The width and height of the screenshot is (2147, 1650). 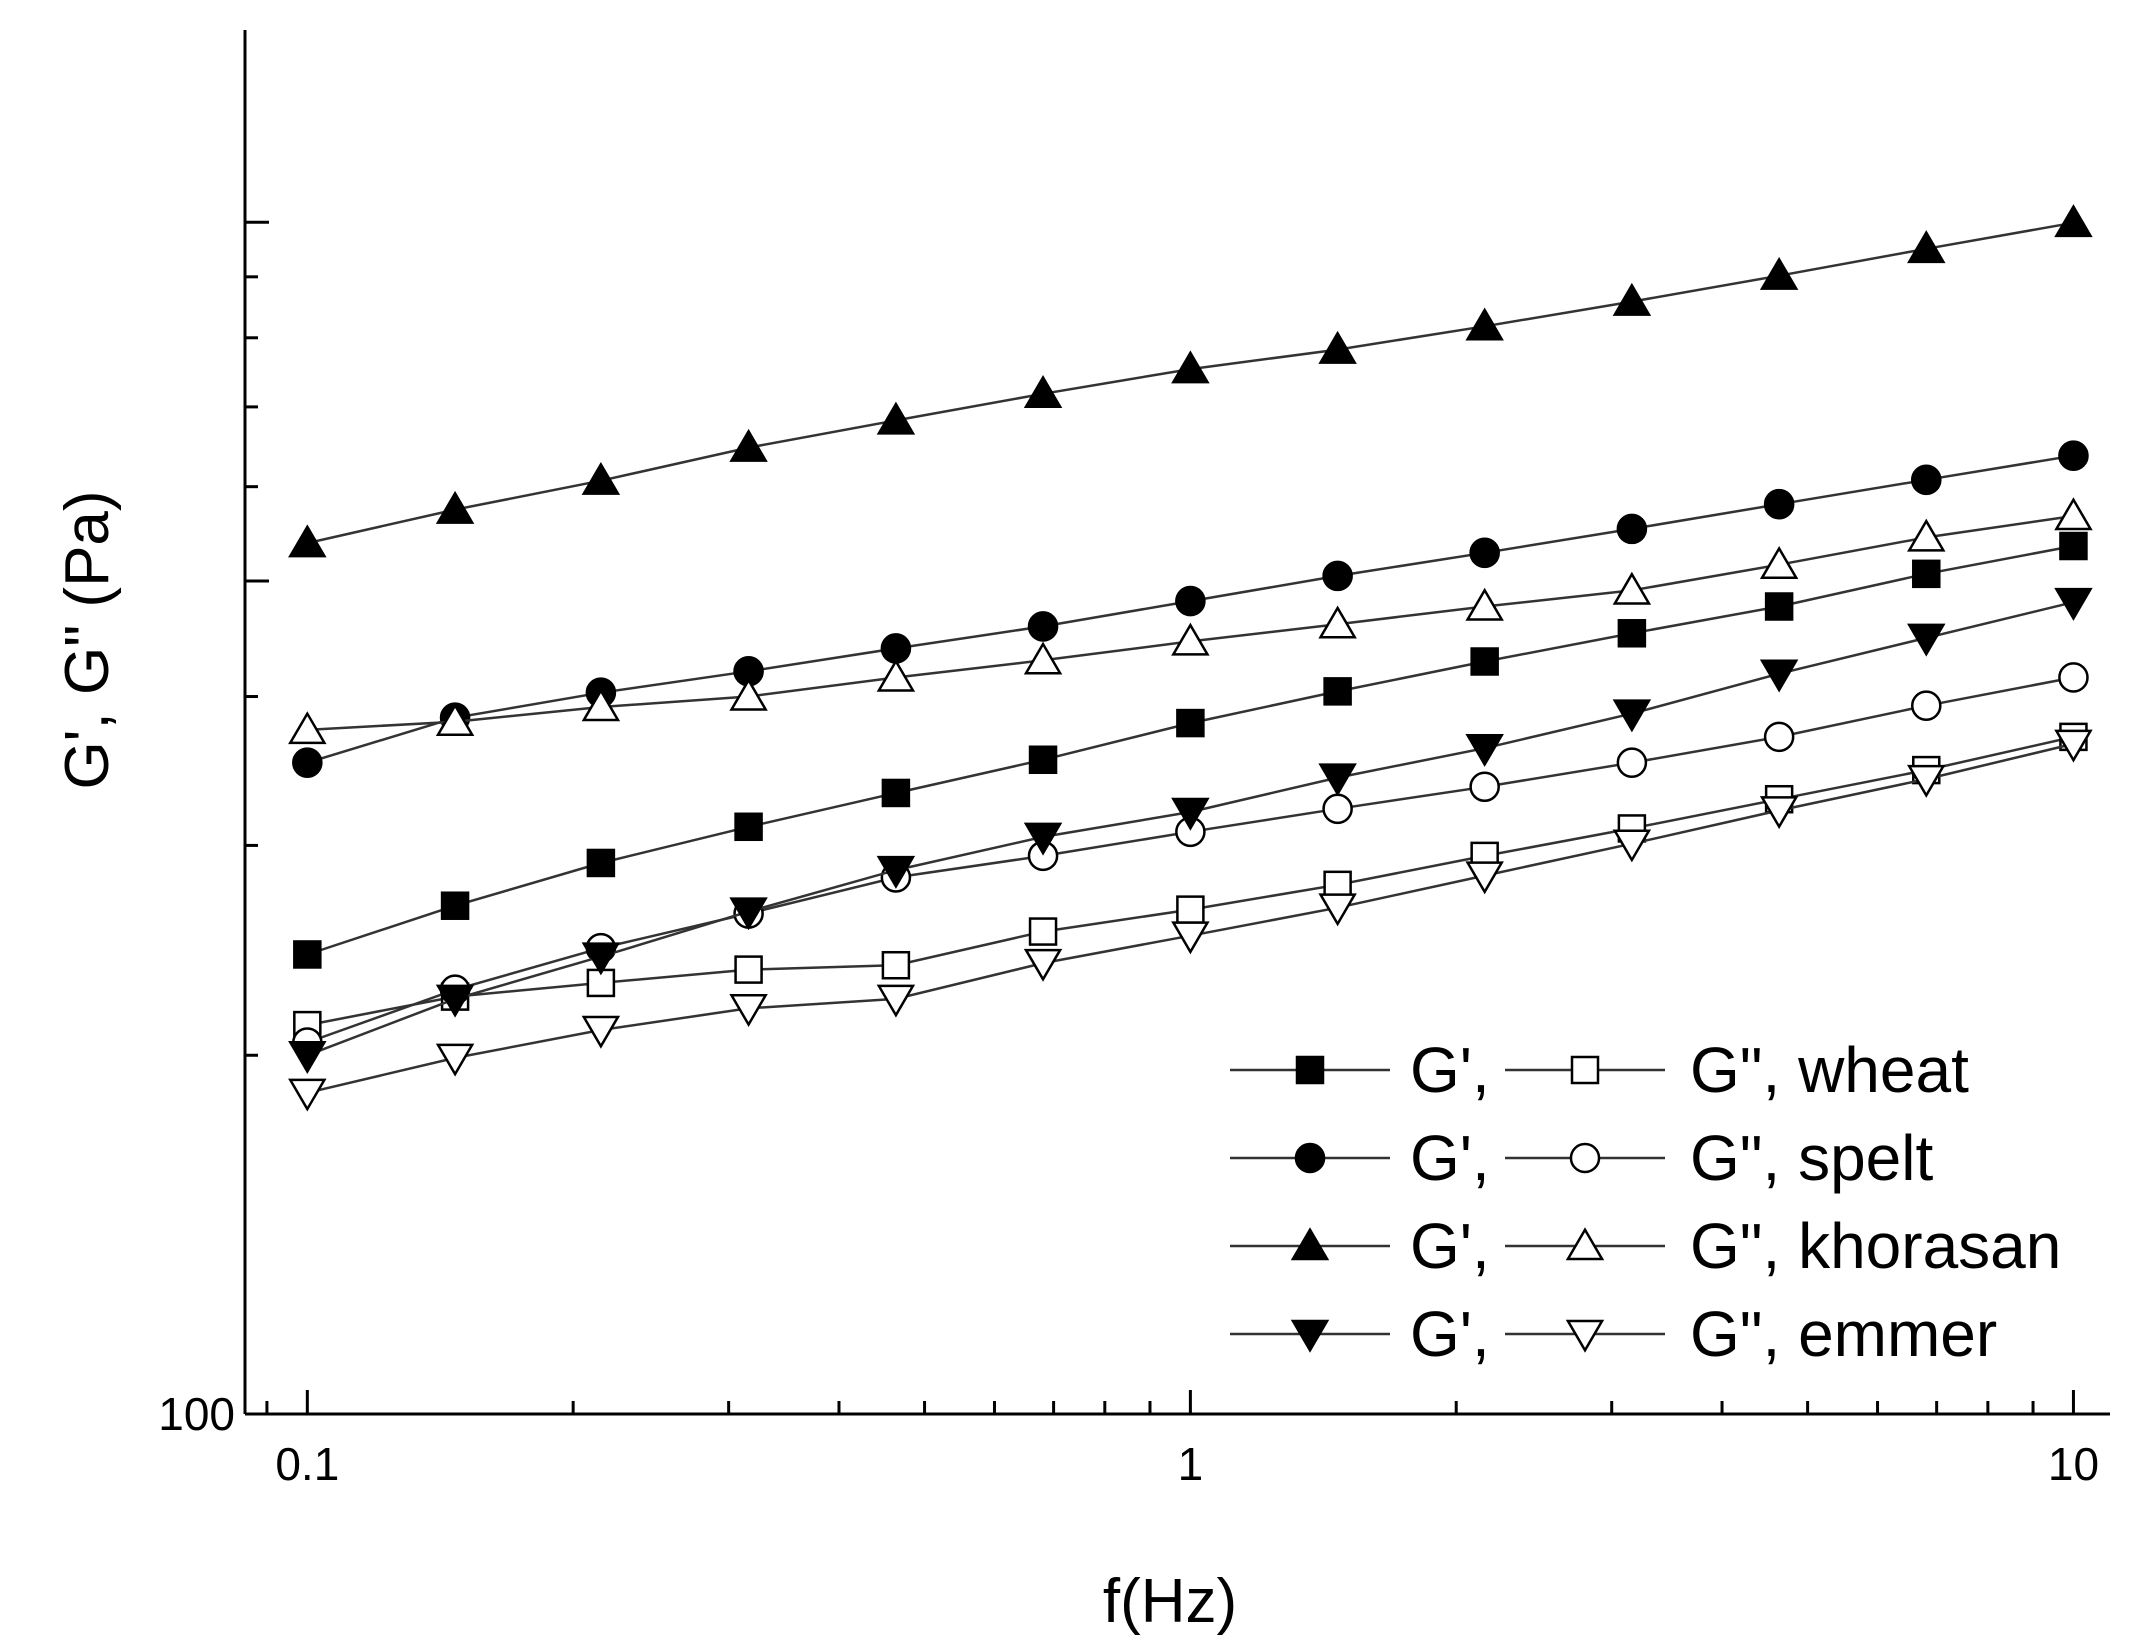 What do you see at coordinates (1843, 1334) in the screenshot?
I see `legend-label-gdouble: G", emmer` at bounding box center [1843, 1334].